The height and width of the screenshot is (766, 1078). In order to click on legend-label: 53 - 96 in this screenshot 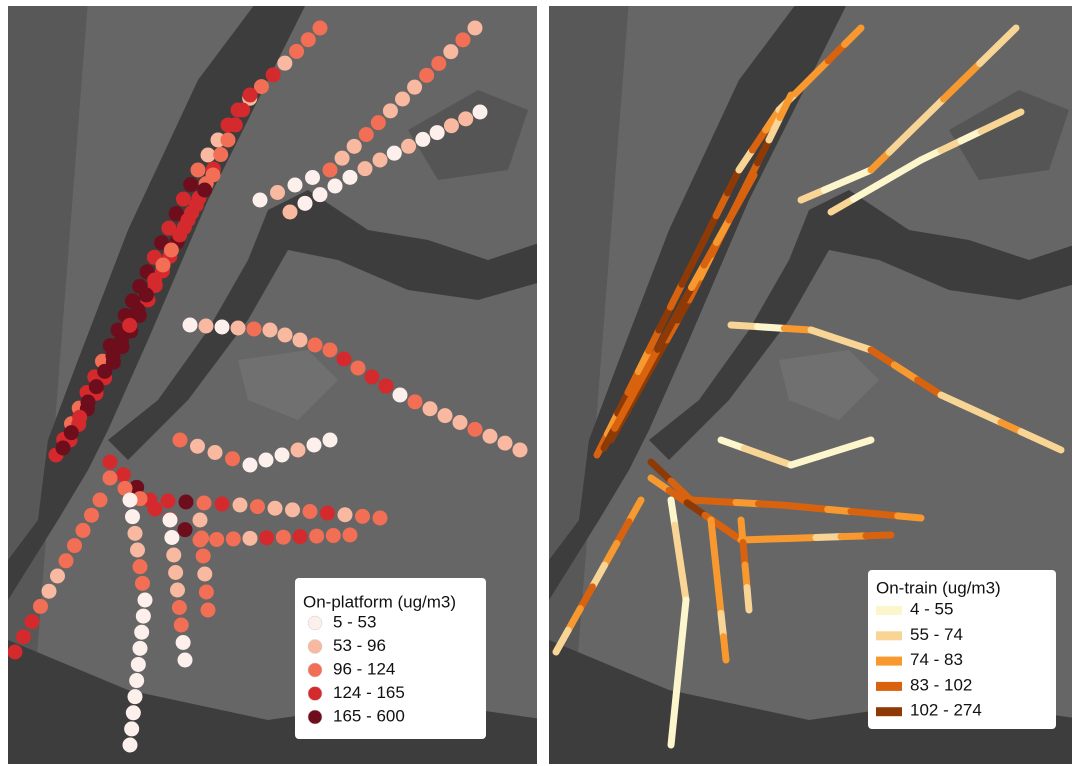, I will do `click(359, 645)`.